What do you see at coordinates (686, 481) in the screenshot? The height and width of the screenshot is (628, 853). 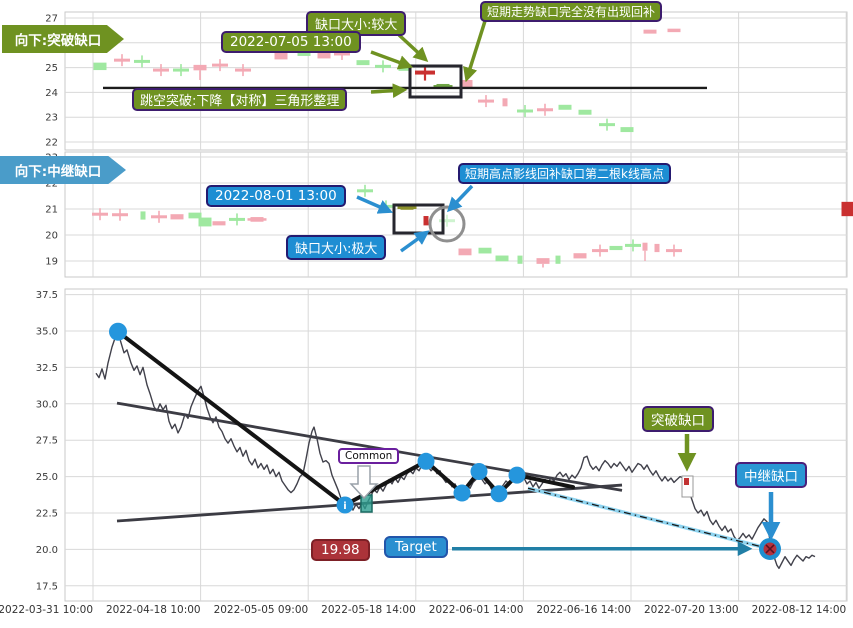 I see `breakout-gap-red-mark` at bounding box center [686, 481].